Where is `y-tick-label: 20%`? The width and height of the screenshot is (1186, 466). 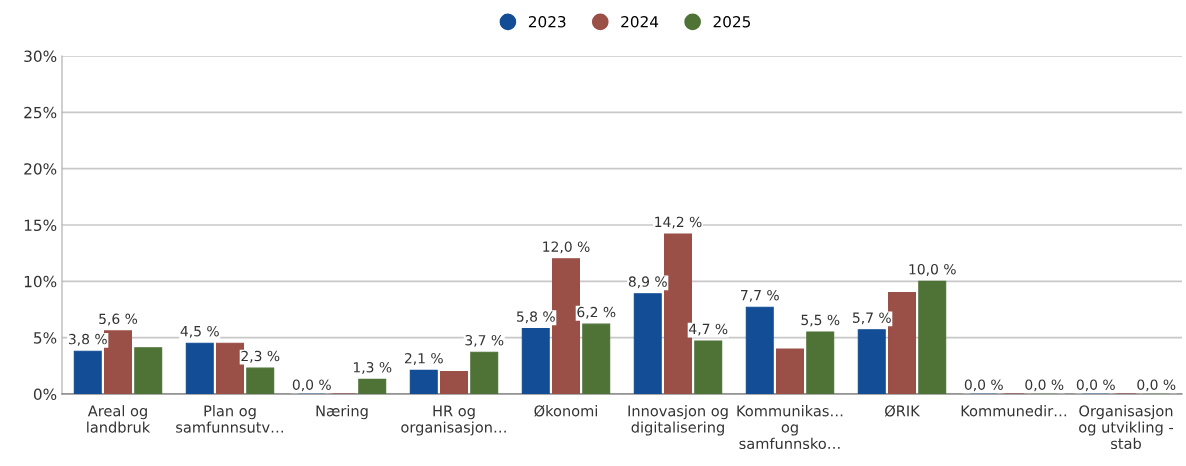
y-tick-label: 20% is located at coordinates (40, 169).